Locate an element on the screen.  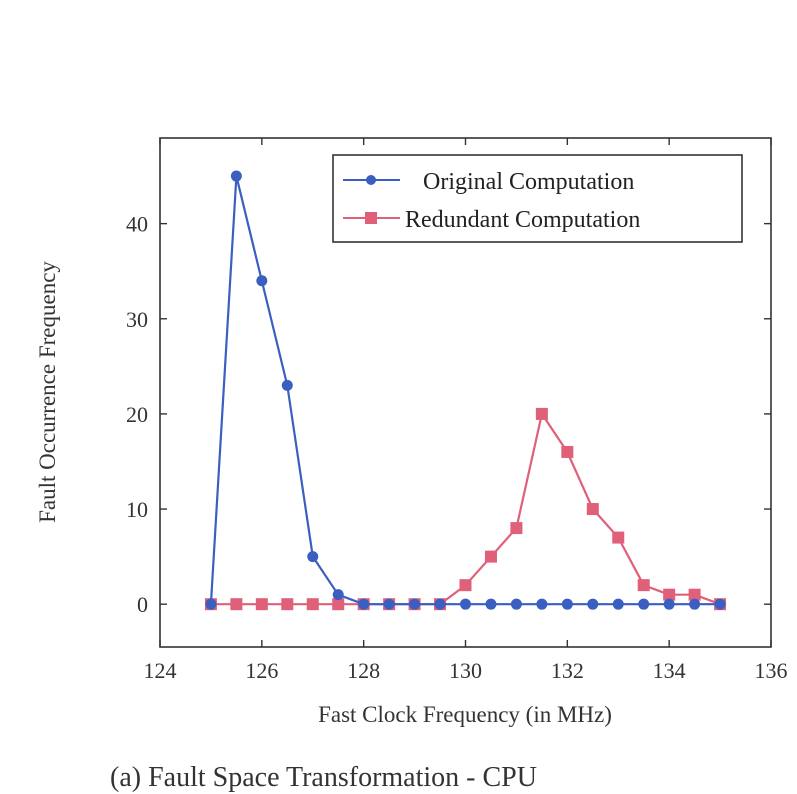
y-tick-label: 10 is located at coordinates (137, 509).